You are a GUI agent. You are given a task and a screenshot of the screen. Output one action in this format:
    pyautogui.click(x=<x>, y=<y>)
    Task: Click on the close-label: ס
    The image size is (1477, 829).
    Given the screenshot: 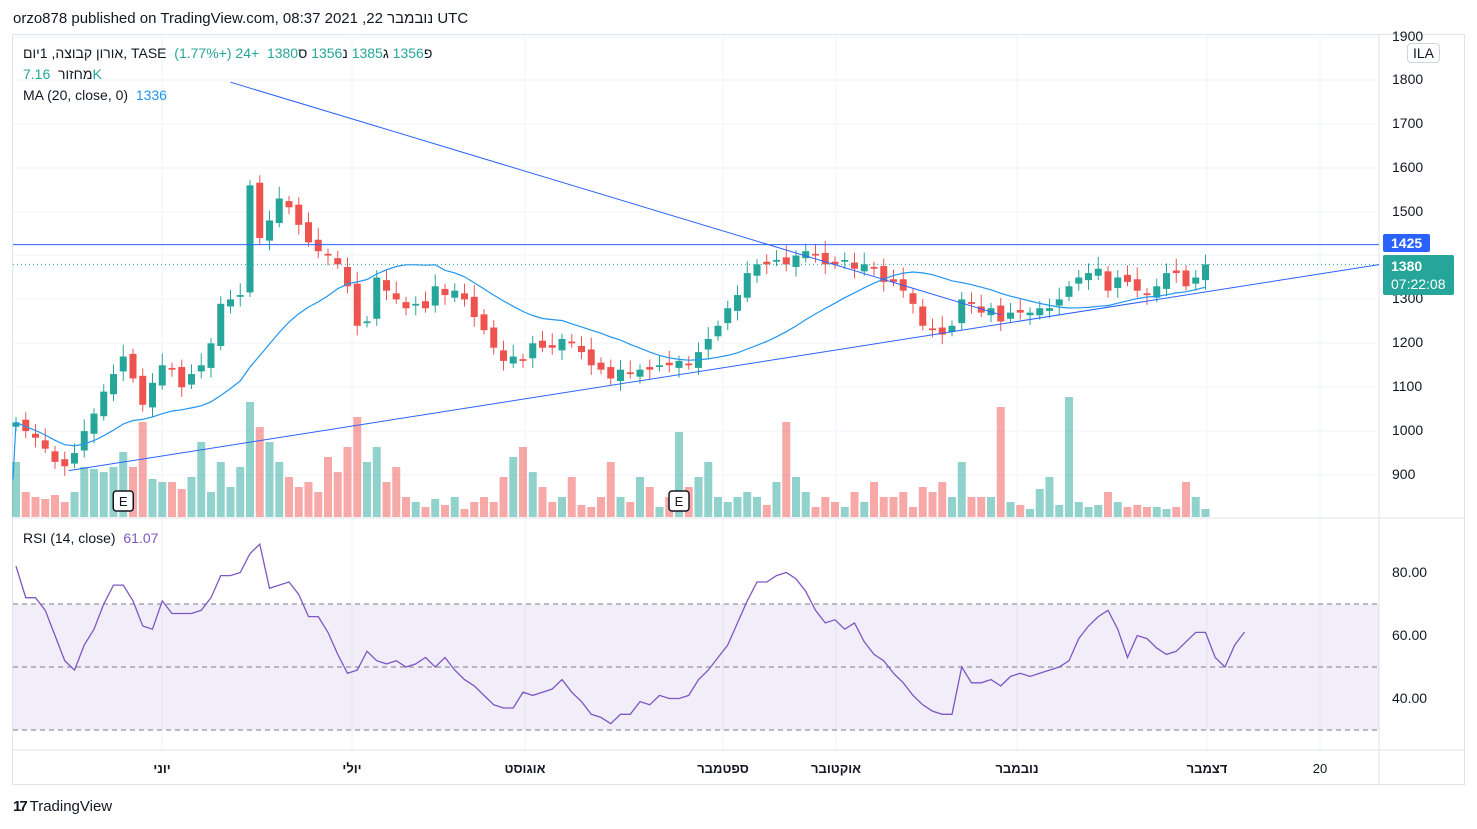 What is the action you would take?
    pyautogui.click(x=303, y=53)
    